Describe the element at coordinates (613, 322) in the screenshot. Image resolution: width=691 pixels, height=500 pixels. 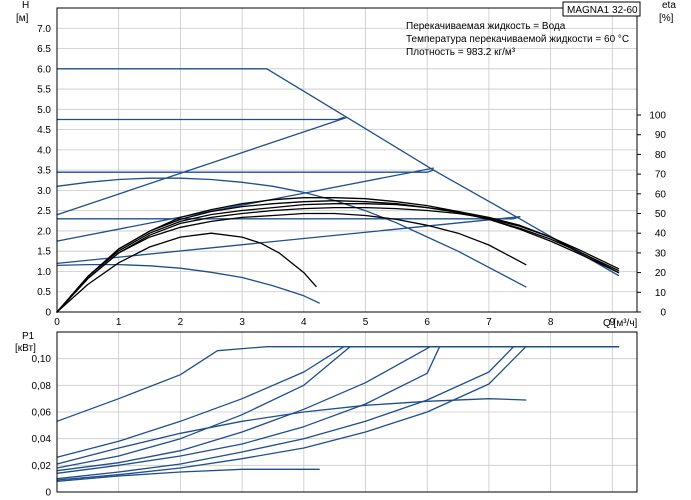
I see `x-tick-label: 9` at that location.